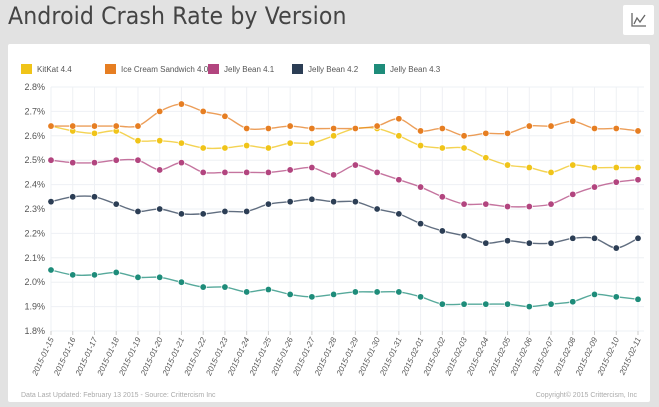 The height and width of the screenshot is (407, 659). Describe the element at coordinates (325, 69) in the screenshot. I see `legend-item: Jelly Bean 4.2` at that location.